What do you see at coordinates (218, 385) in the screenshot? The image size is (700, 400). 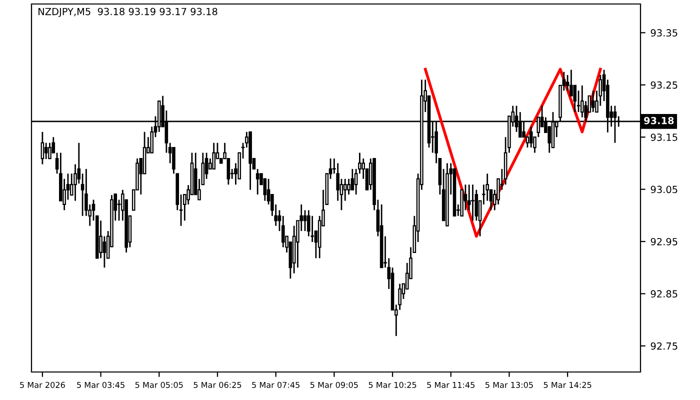 I see `x-tick-label: 5 Mar 06:25` at bounding box center [218, 385].